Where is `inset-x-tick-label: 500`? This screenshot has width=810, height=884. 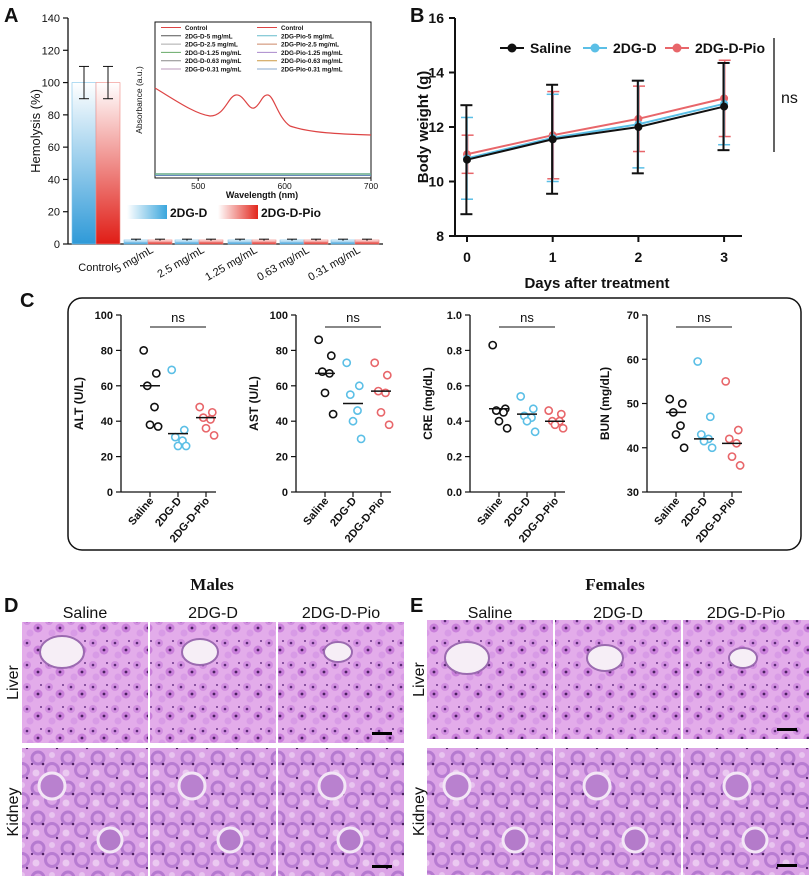
inset-x-tick-label: 500 is located at coordinates (198, 186).